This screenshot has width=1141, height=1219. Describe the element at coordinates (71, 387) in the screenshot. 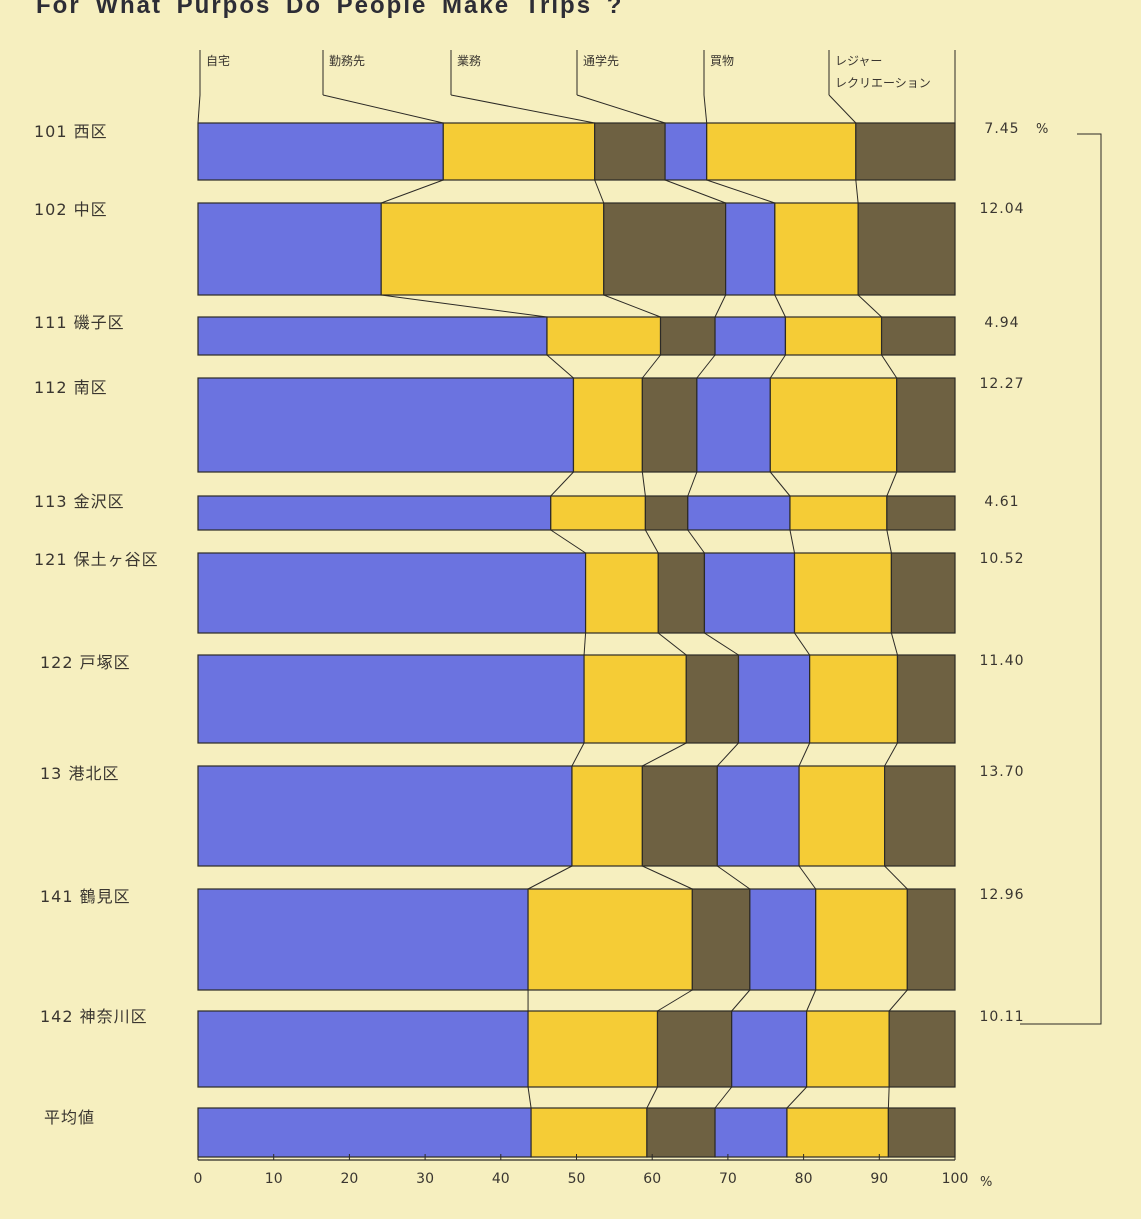

I see `row-label: 112 南区` at that location.